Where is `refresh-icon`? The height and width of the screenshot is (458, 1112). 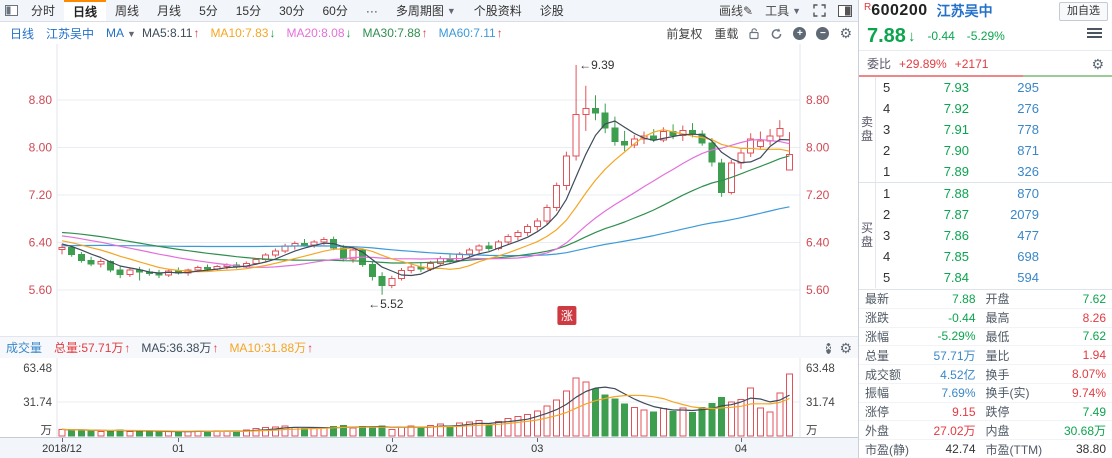
refresh-icon is located at coordinates (776, 33).